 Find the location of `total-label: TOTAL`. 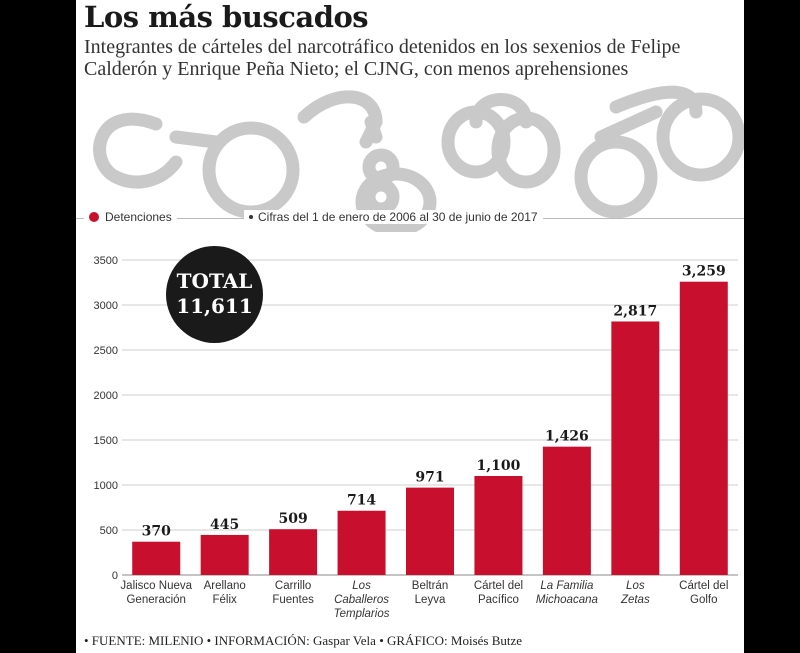

total-label: TOTAL is located at coordinates (214, 281).